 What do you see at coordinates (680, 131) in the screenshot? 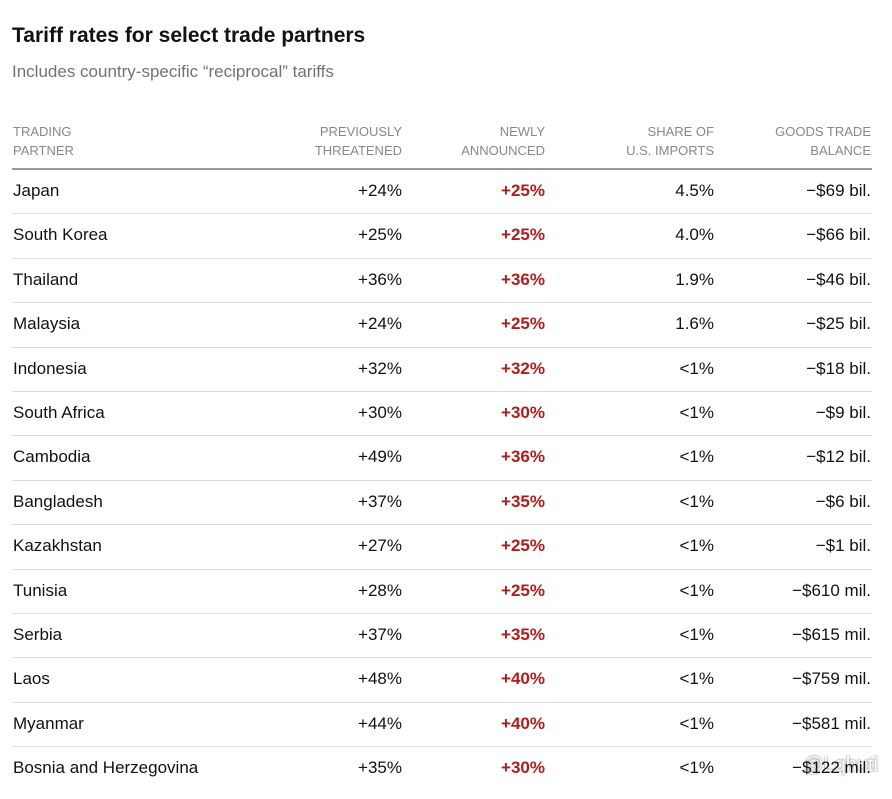
I see `column-header-line: SHARE OF` at bounding box center [680, 131].